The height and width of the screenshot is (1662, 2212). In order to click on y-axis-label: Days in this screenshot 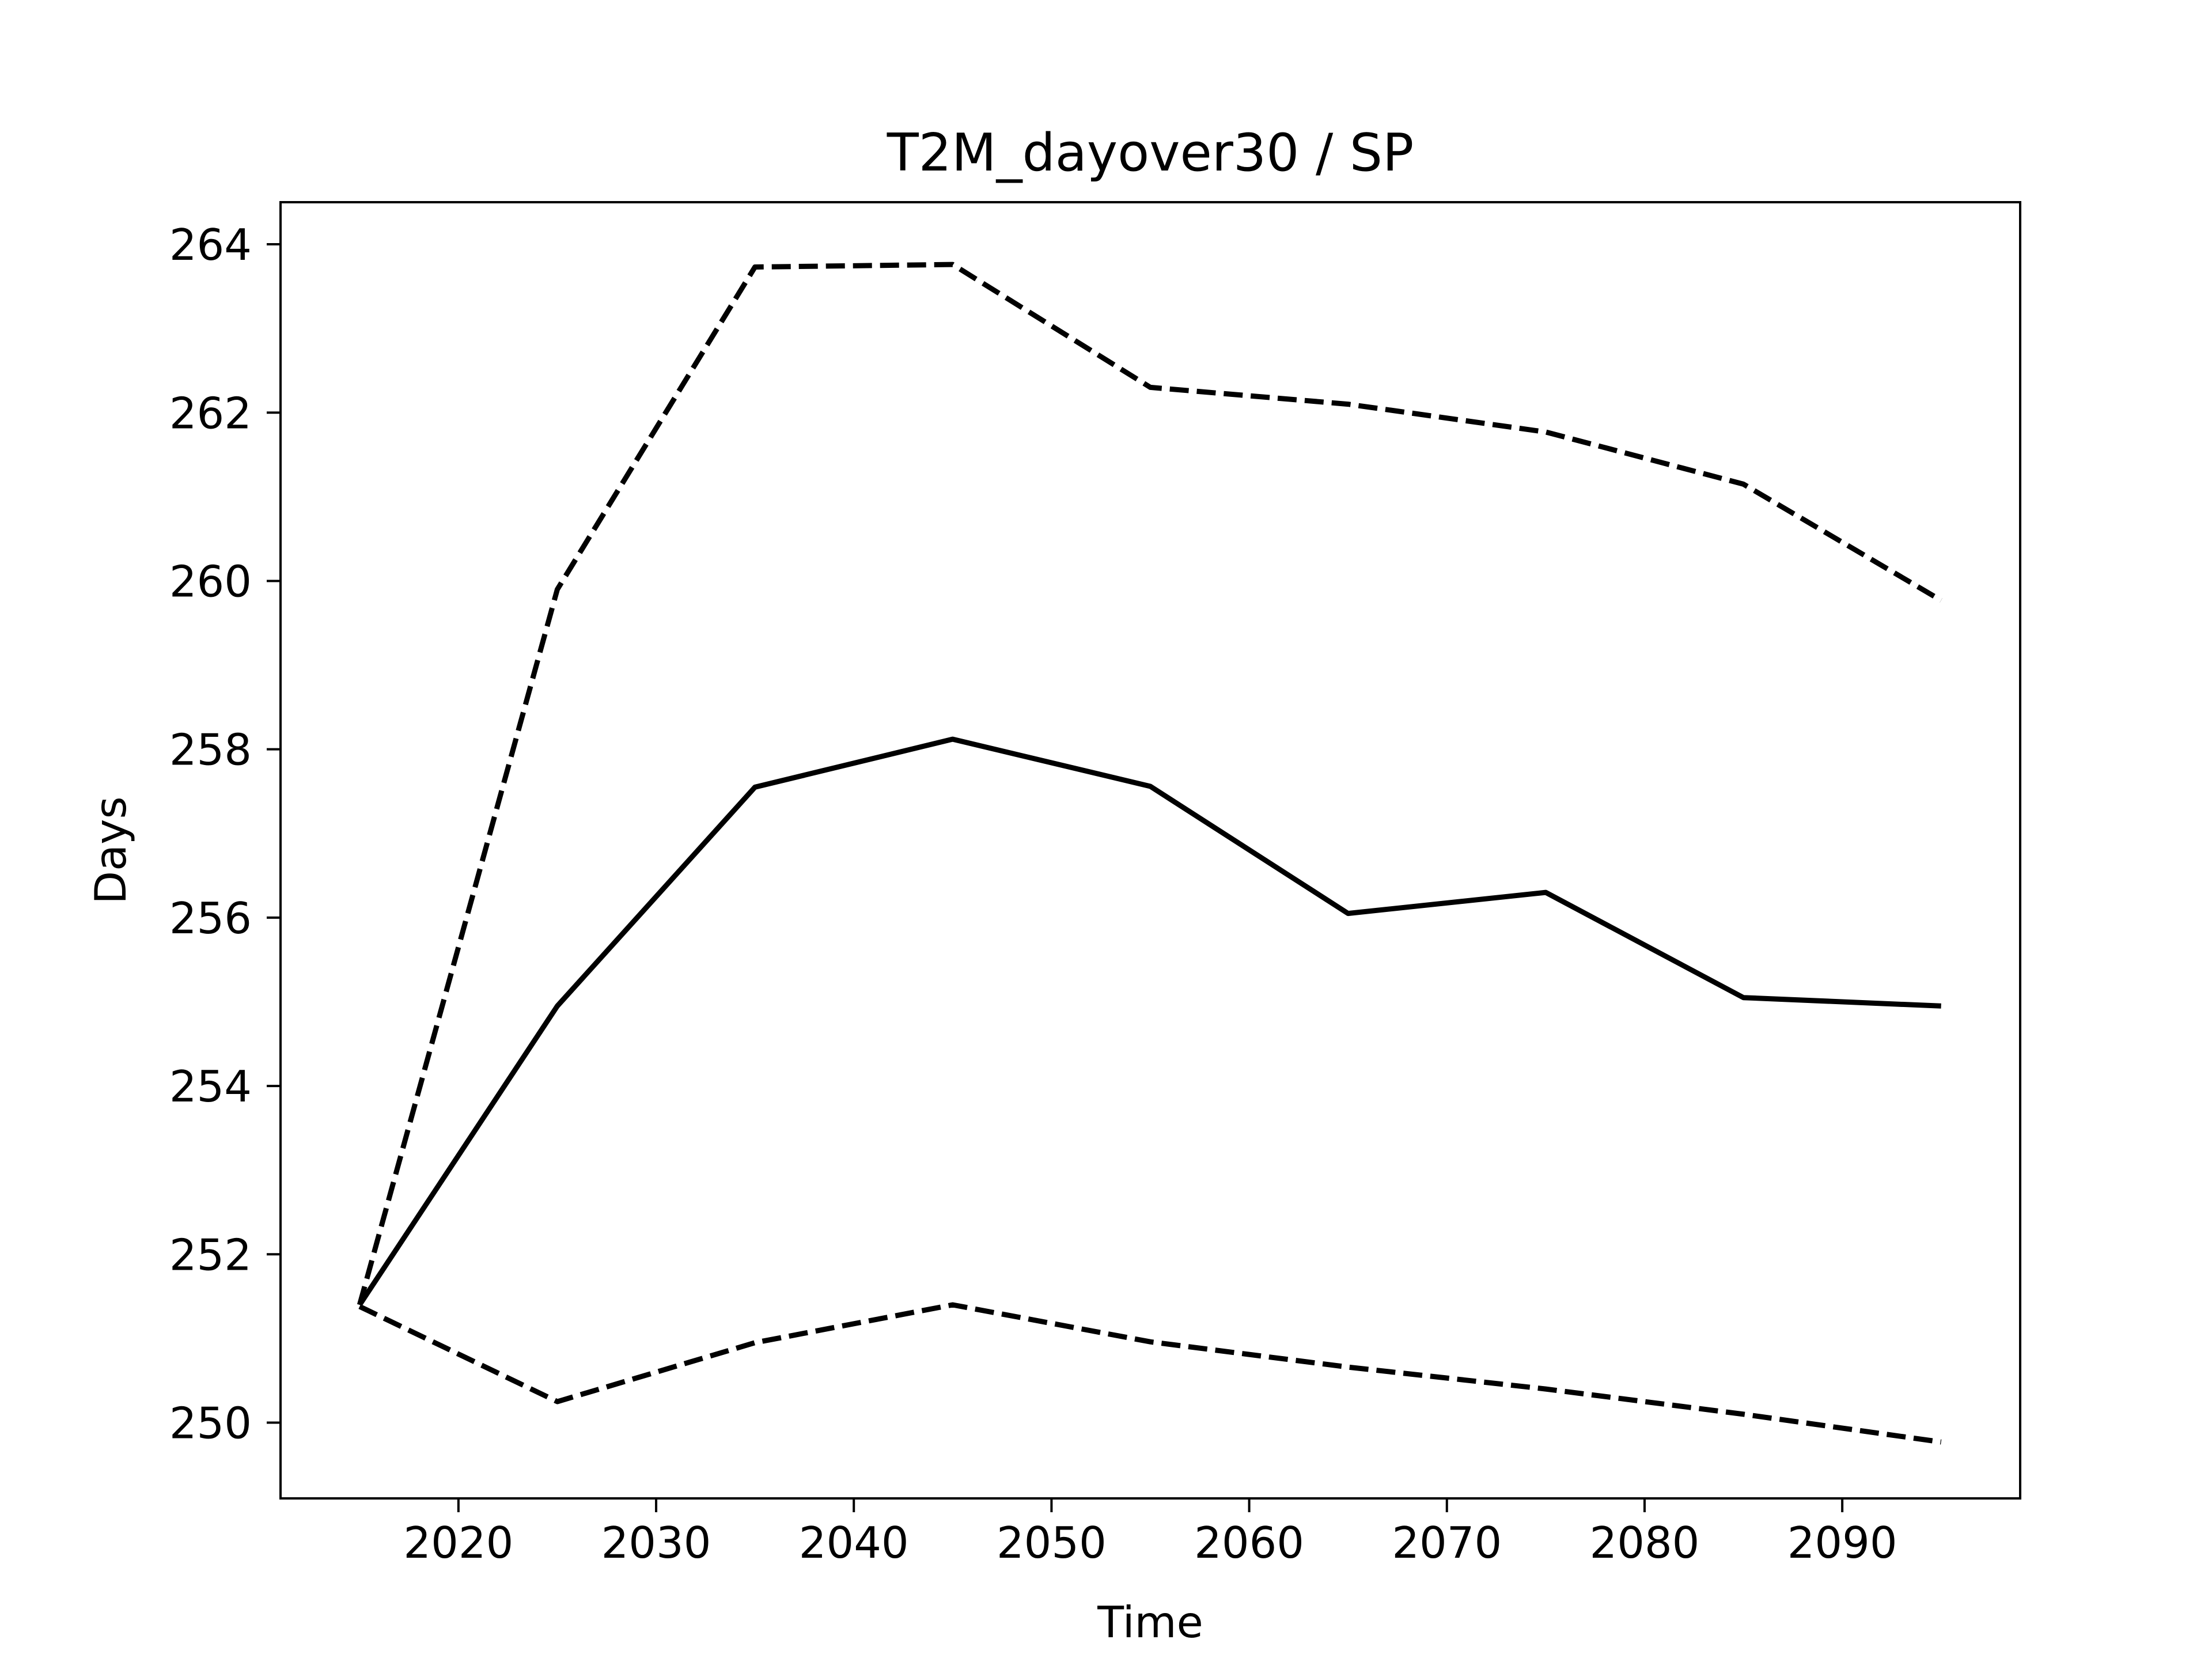, I will do `click(110, 850)`.